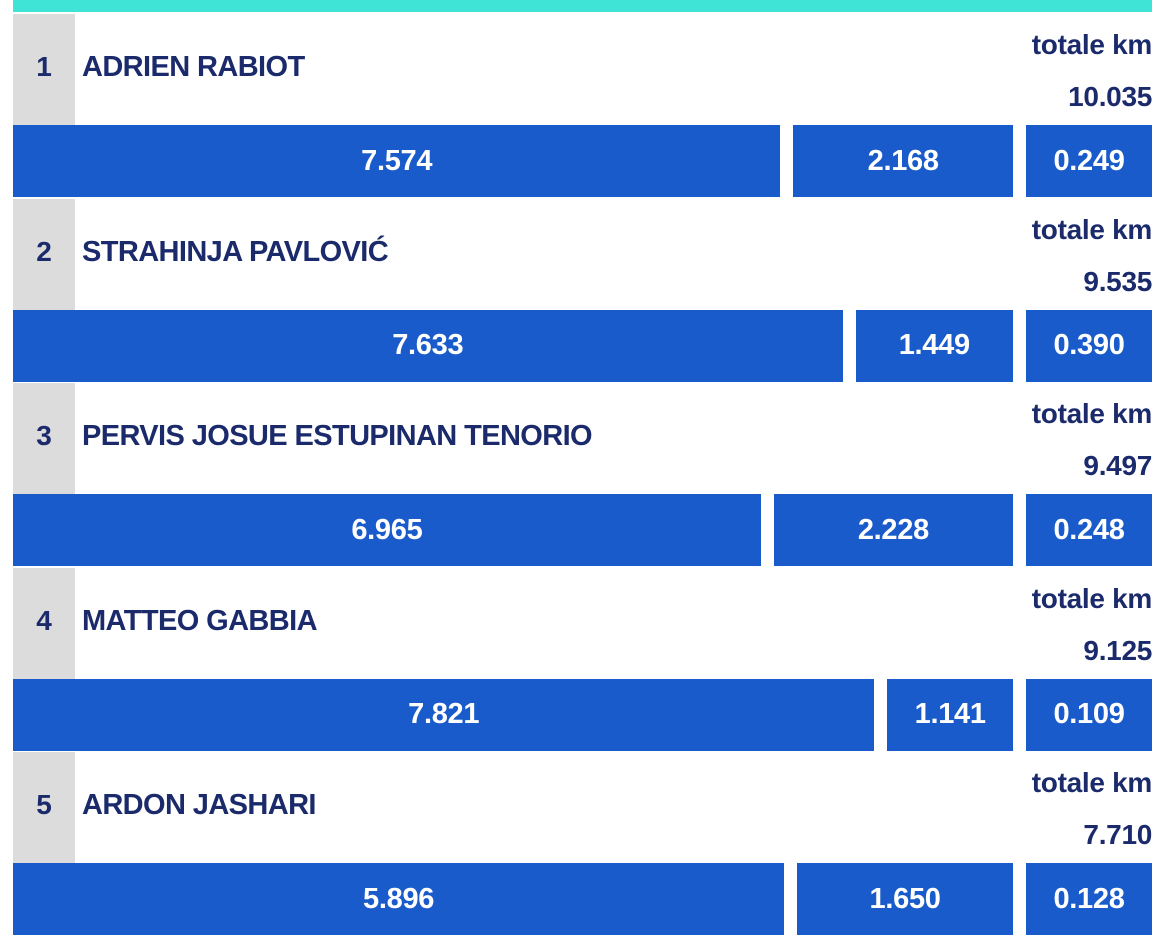  Describe the element at coordinates (444, 714) in the screenshot. I see `segment-bar: 7.821` at that location.